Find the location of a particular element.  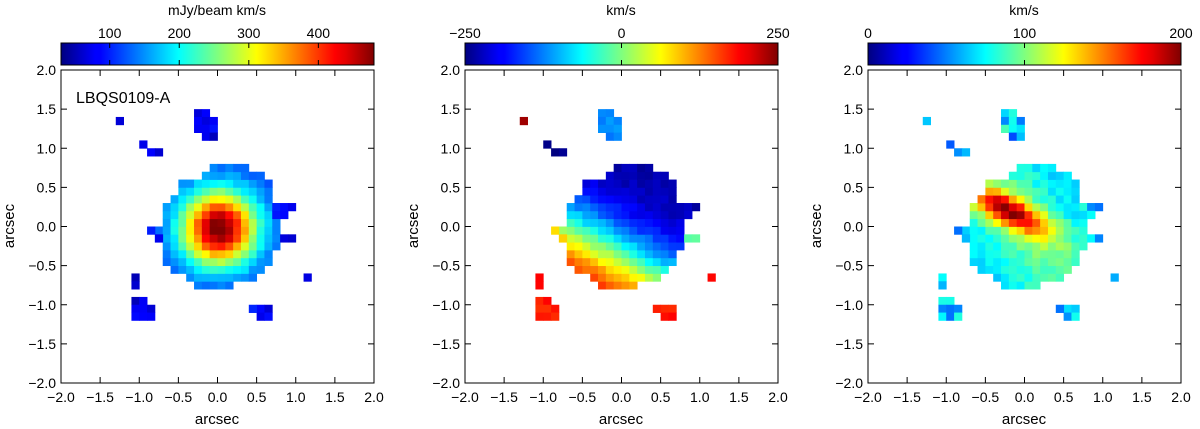

heatmap-cells is located at coordinates (213, 215).